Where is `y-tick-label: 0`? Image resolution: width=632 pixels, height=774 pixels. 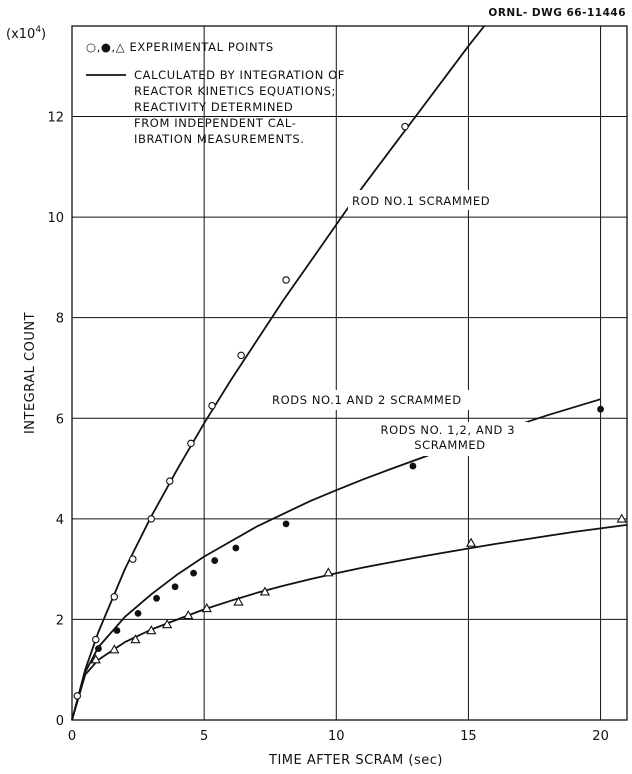 y-tick-label: 0 is located at coordinates (60, 721).